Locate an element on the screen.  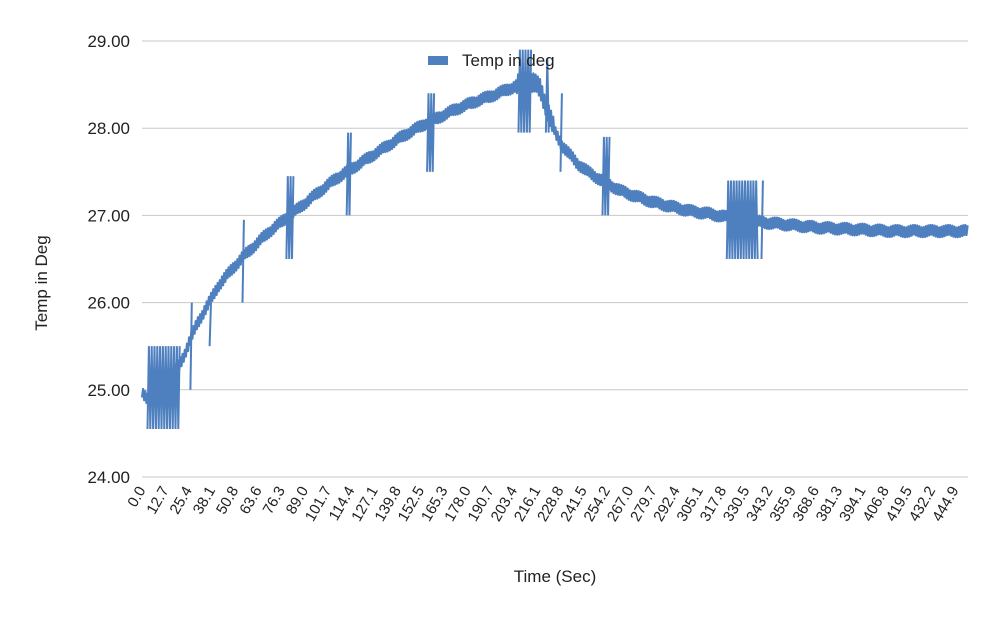
y-tick-label: 26.00 is located at coordinates (108, 303).